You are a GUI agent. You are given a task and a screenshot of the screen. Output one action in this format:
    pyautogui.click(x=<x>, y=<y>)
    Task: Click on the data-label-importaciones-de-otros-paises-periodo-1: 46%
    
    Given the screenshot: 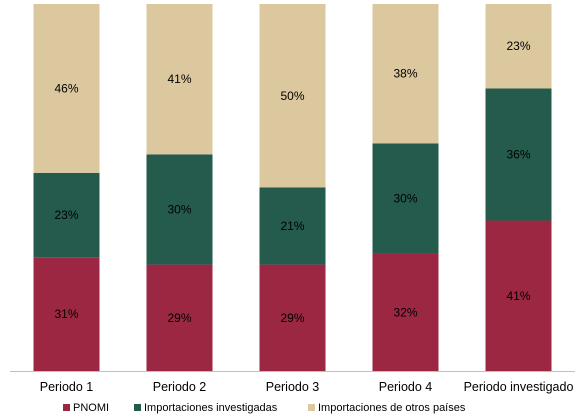 What is the action you would take?
    pyautogui.click(x=66, y=88)
    